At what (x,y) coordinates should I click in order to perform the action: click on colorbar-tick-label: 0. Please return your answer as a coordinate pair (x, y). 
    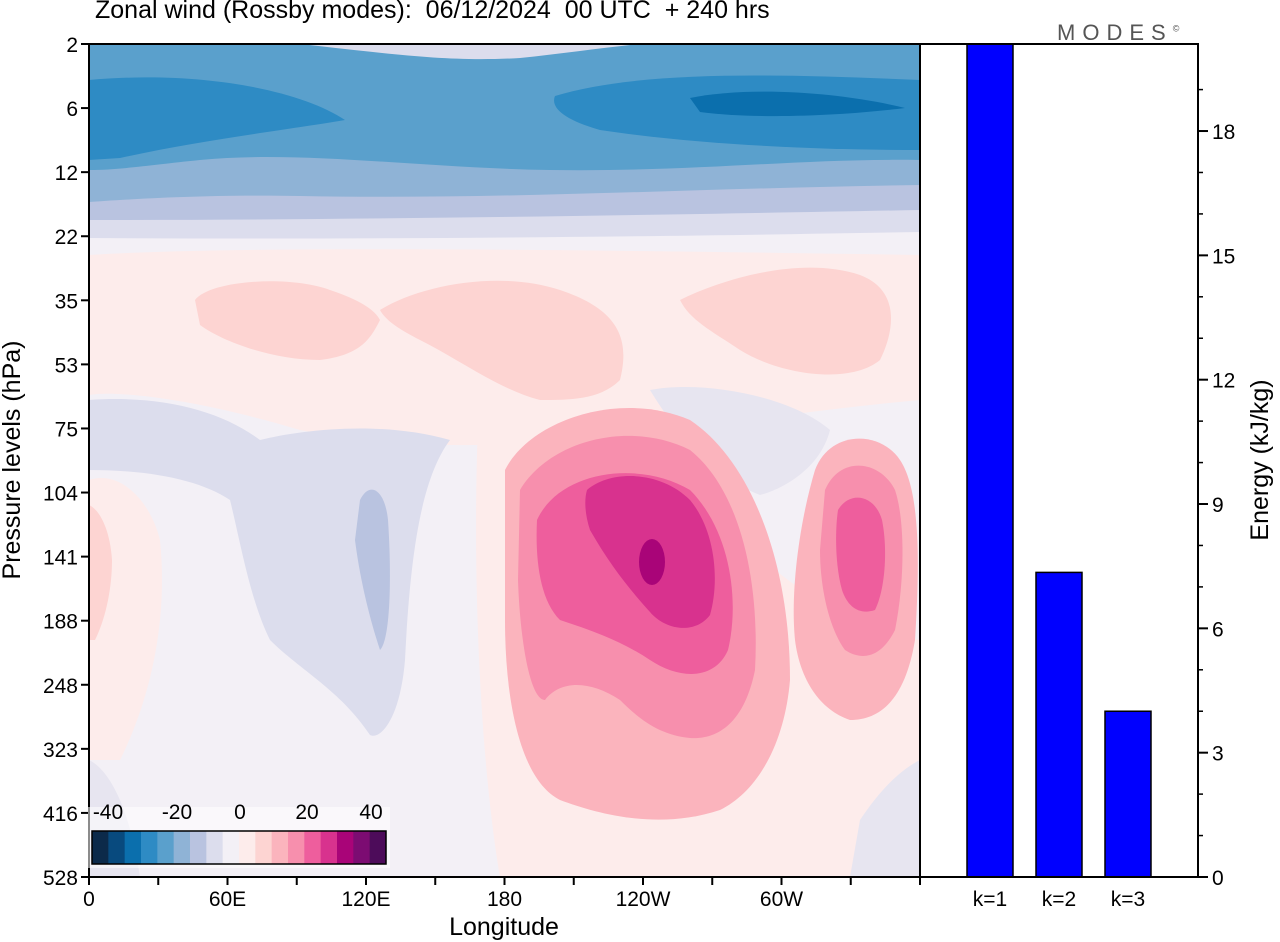
    Looking at the image, I should click on (240, 812).